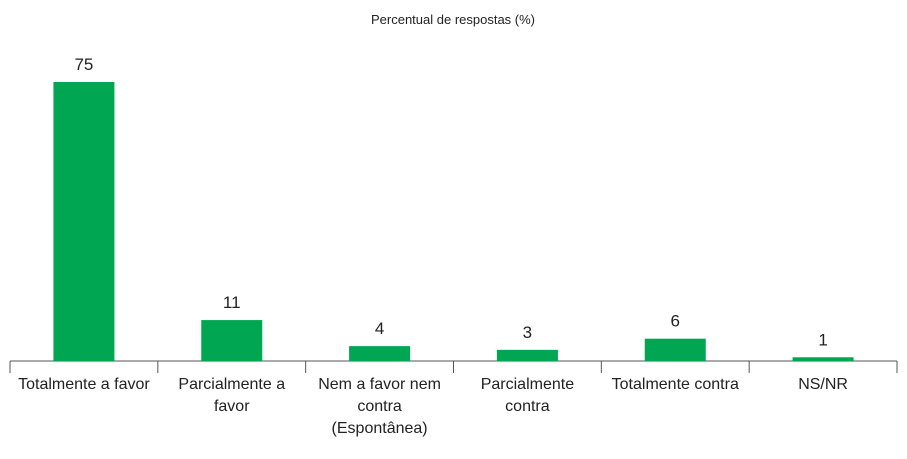  I want to click on value-label: 1, so click(822, 339).